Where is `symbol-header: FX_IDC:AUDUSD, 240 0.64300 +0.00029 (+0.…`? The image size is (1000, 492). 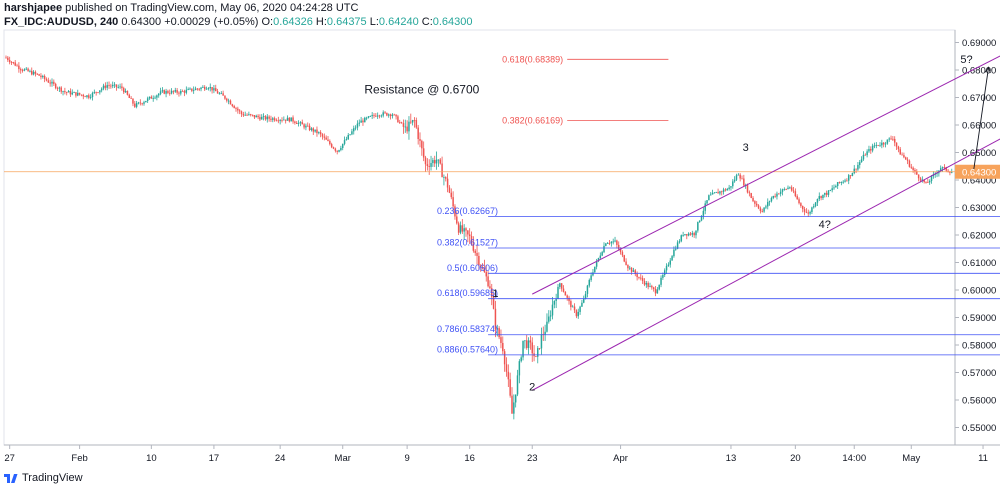
symbol-header: FX_IDC:AUDUSD, 240 0.64300 +0.00029 (+0.… is located at coordinates (238, 22).